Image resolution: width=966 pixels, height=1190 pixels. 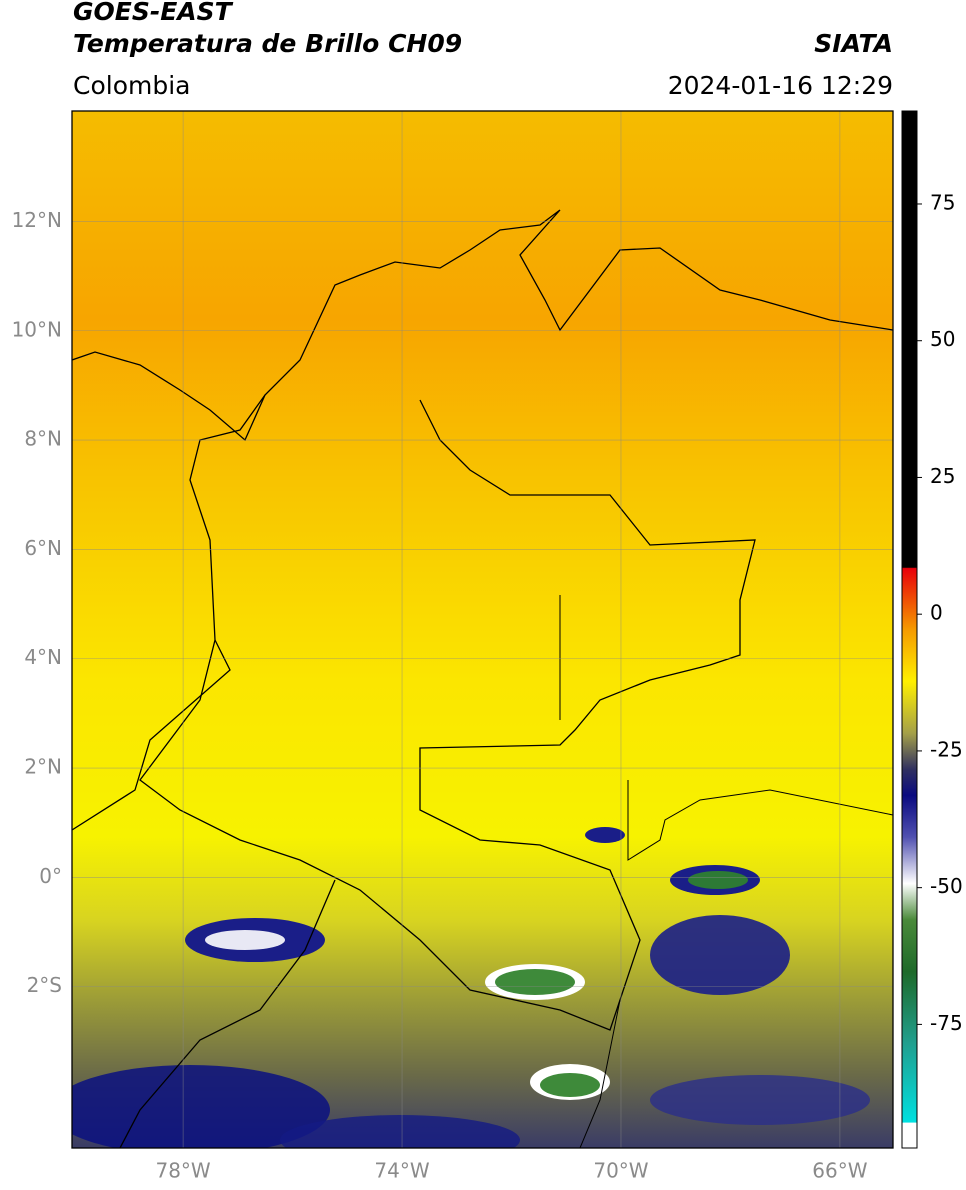 I want to click on colorbar-tick-label: -75, so click(x=946, y=1023).